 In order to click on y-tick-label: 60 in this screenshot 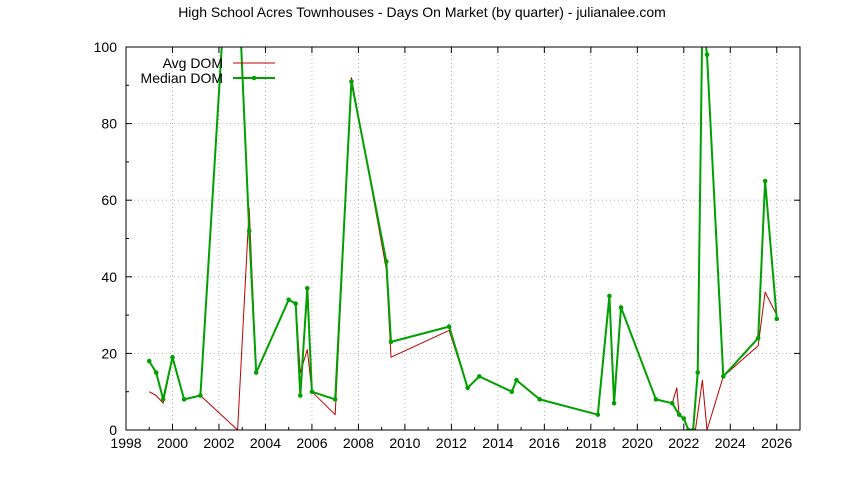, I will do `click(109, 200)`.